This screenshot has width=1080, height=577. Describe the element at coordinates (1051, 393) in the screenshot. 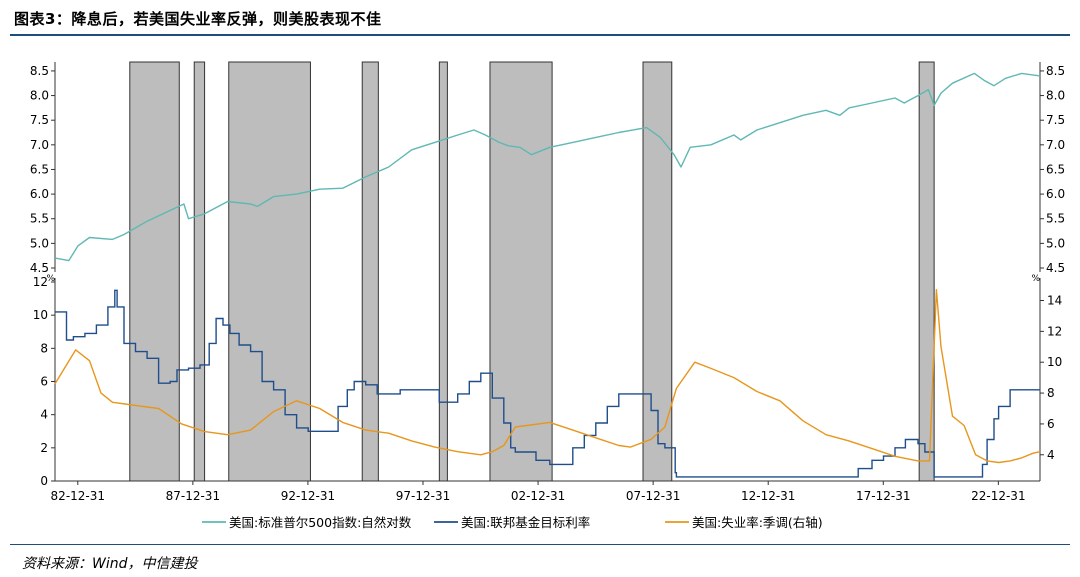

I see `right-tick-label: 8` at that location.